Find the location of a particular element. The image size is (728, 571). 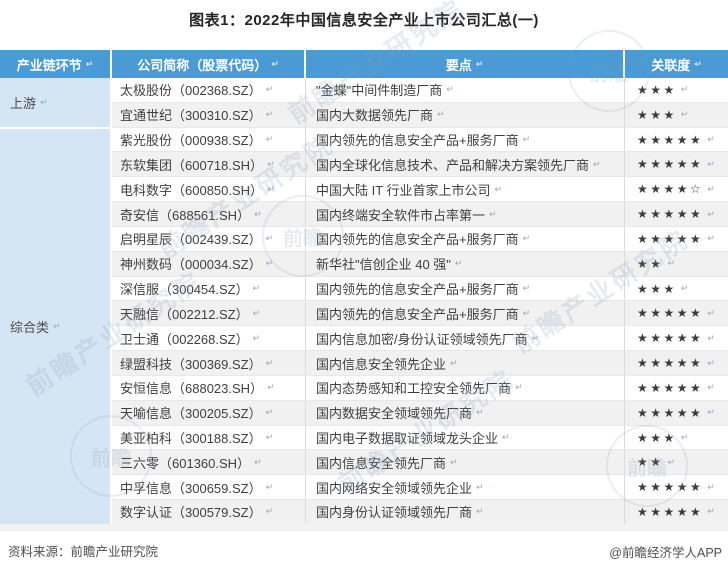

table-row: 绿盟科技（300369.SZ） ↵ 国内信息安全领先企业 ↵ ★★★★★ ↵ is located at coordinates (420, 363).